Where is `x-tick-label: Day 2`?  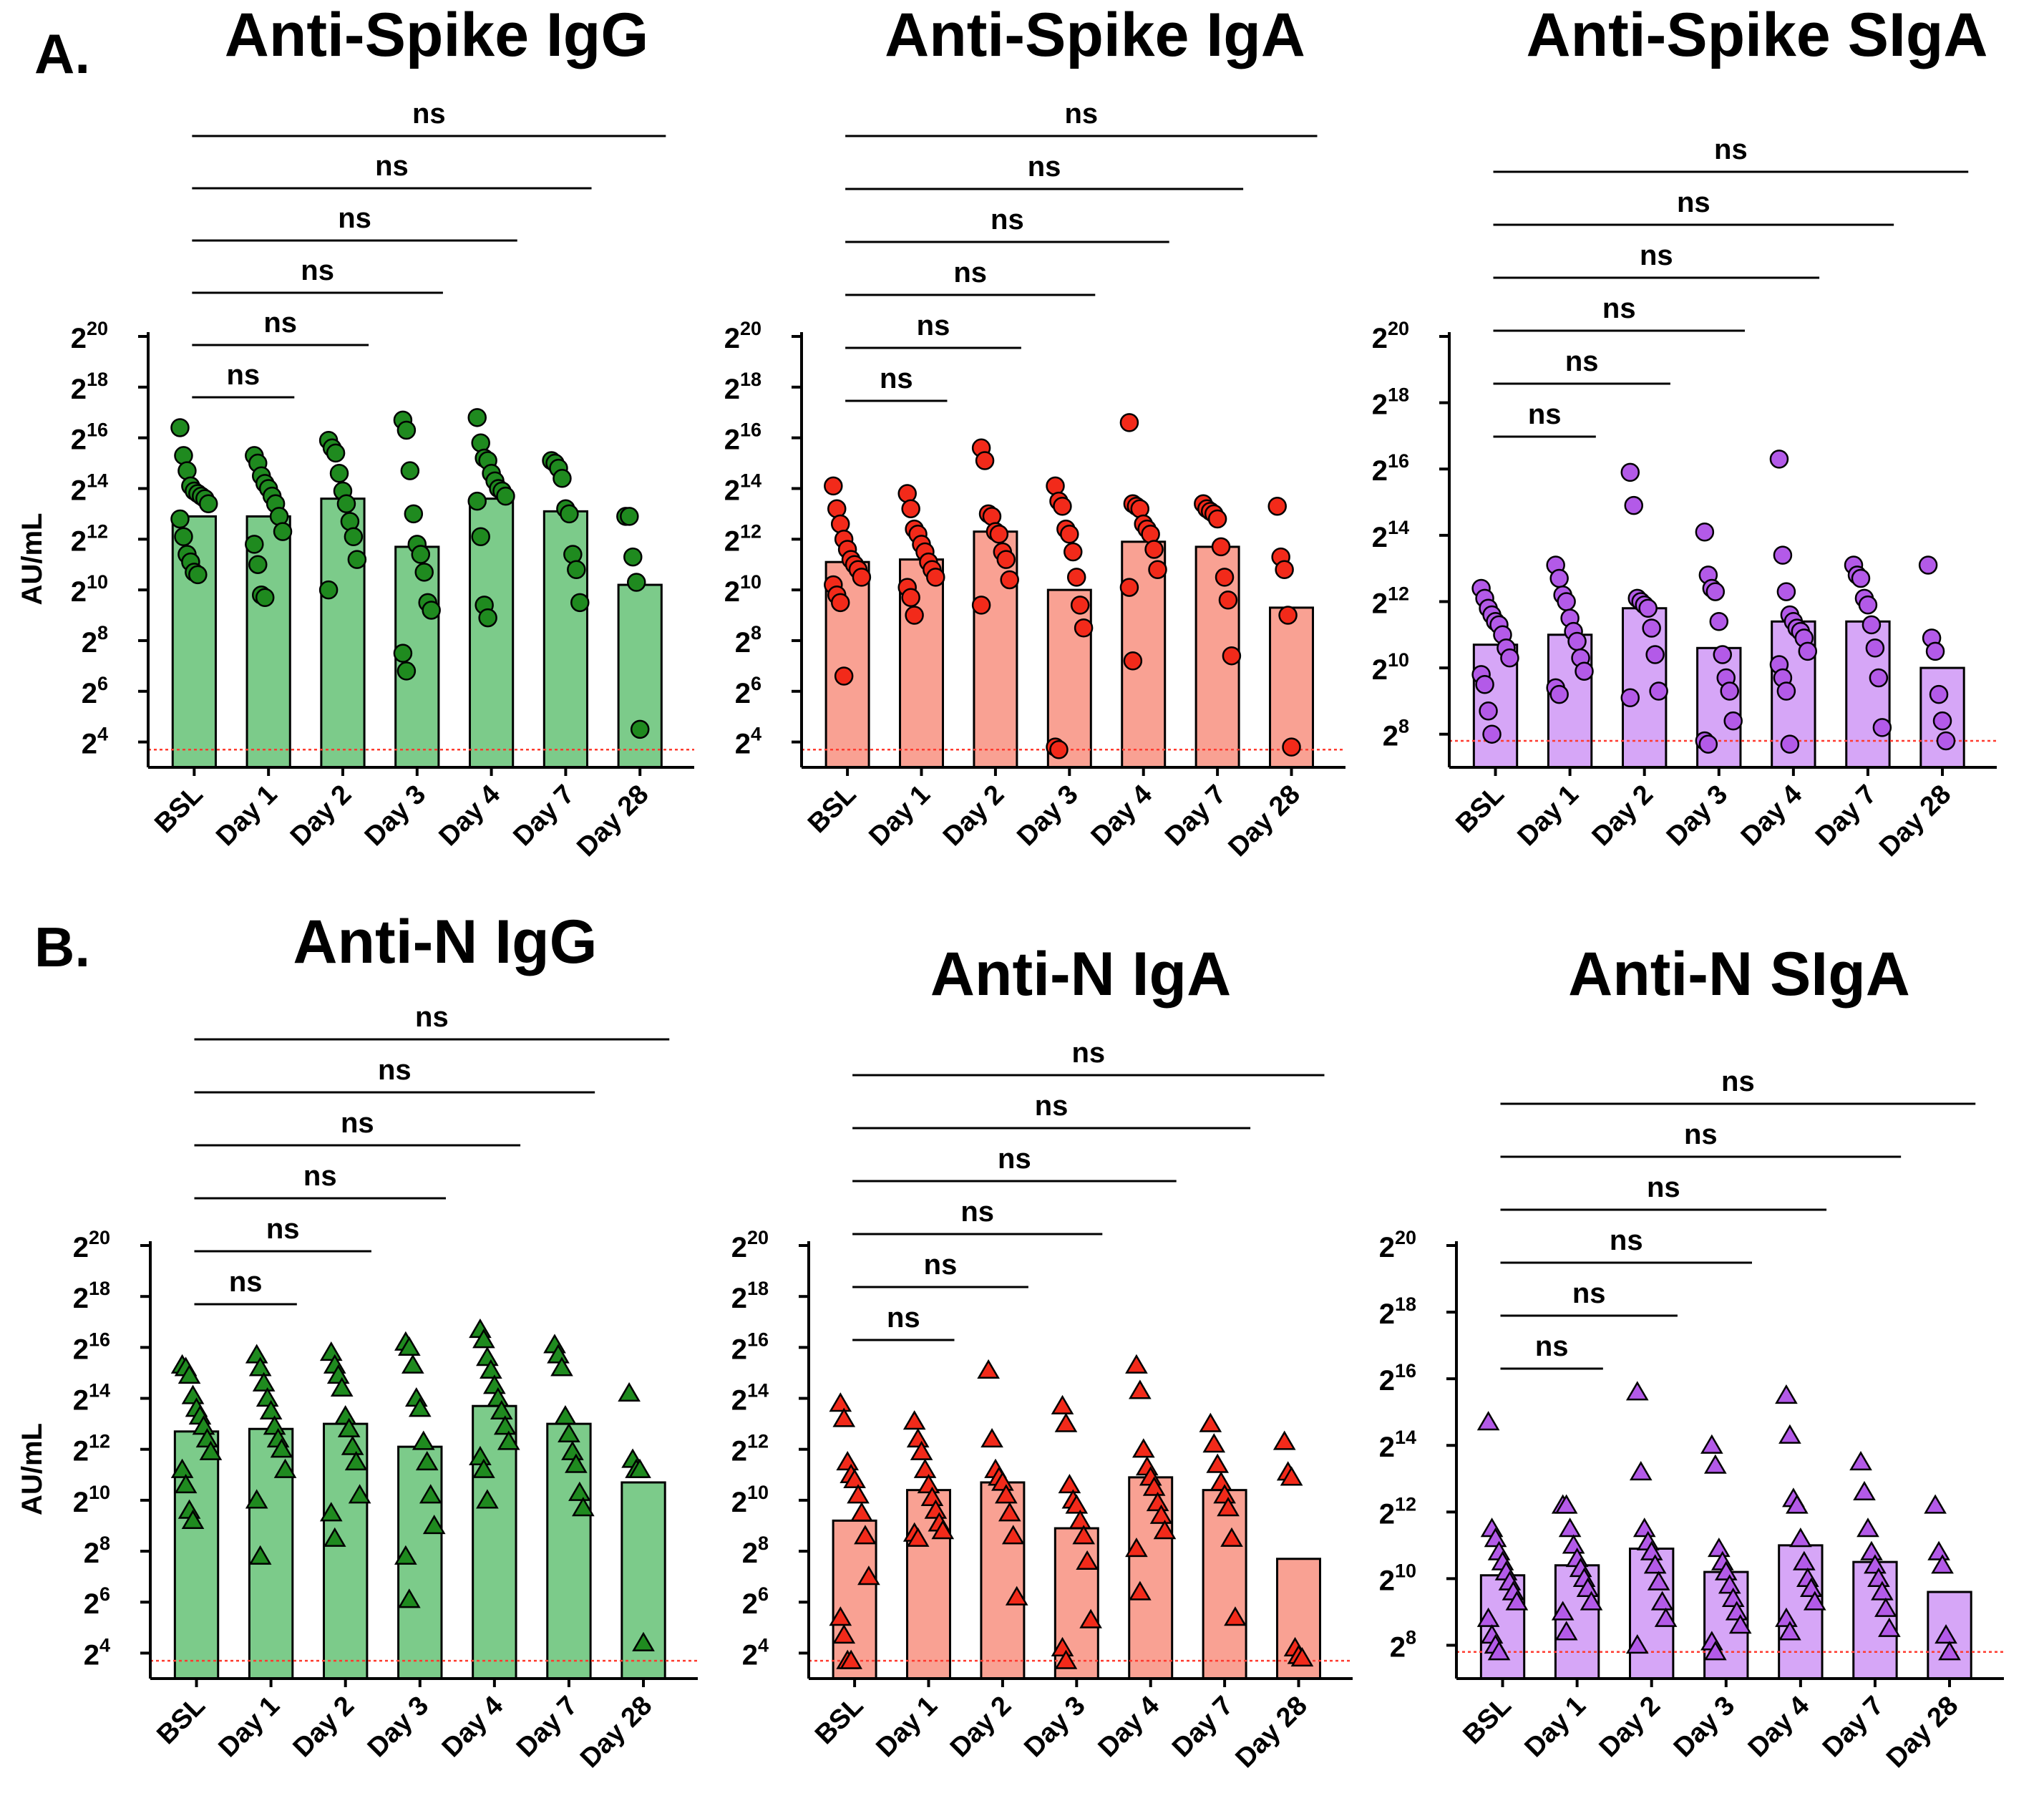 x-tick-label: Day 2 is located at coordinates (1630, 1727).